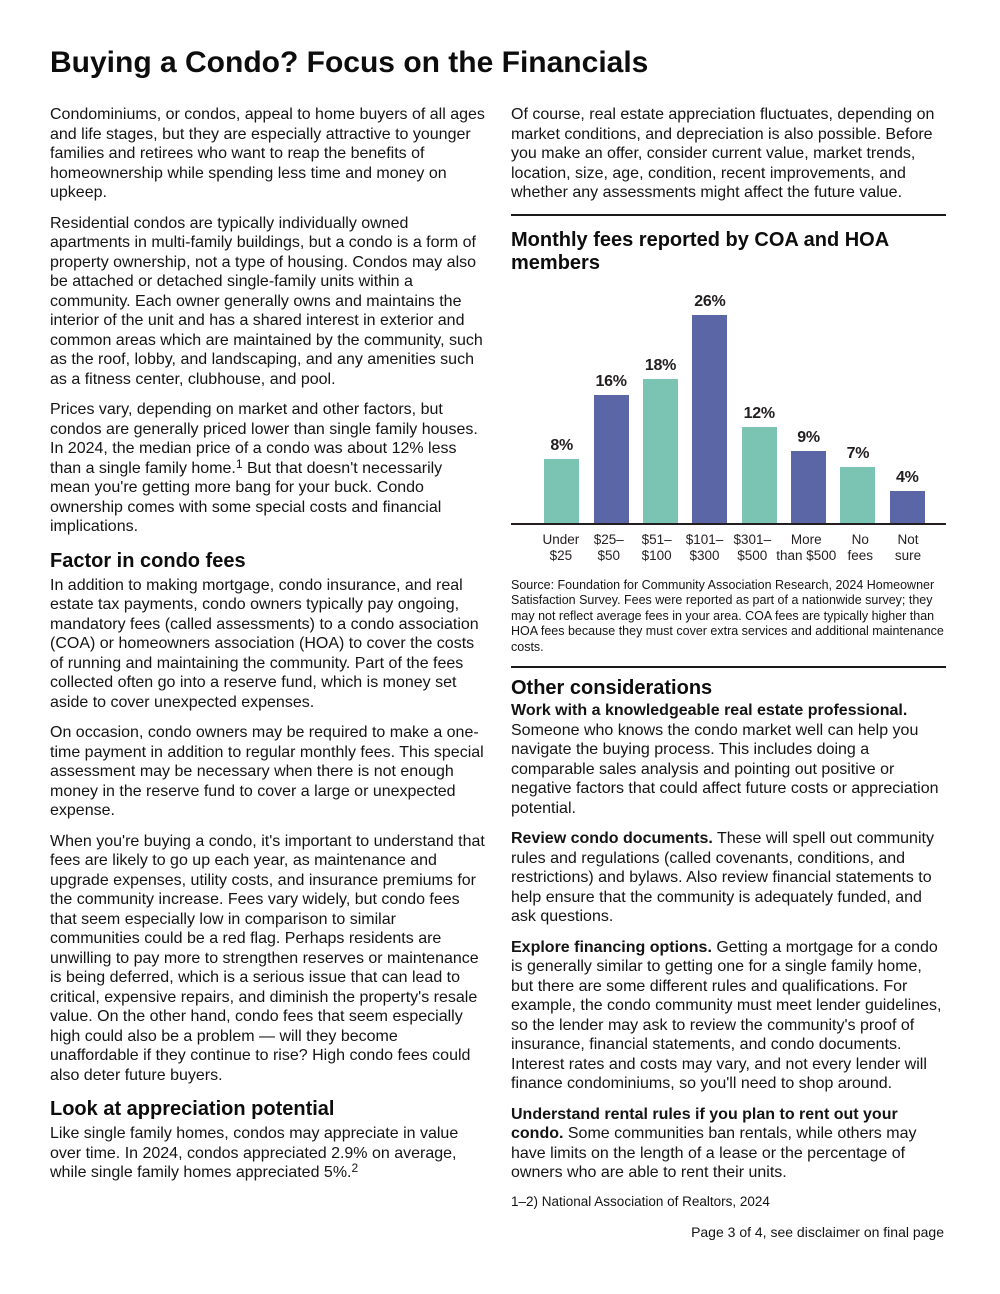  Describe the element at coordinates (710, 301) in the screenshot. I see `bar-value-label: 26%` at that location.